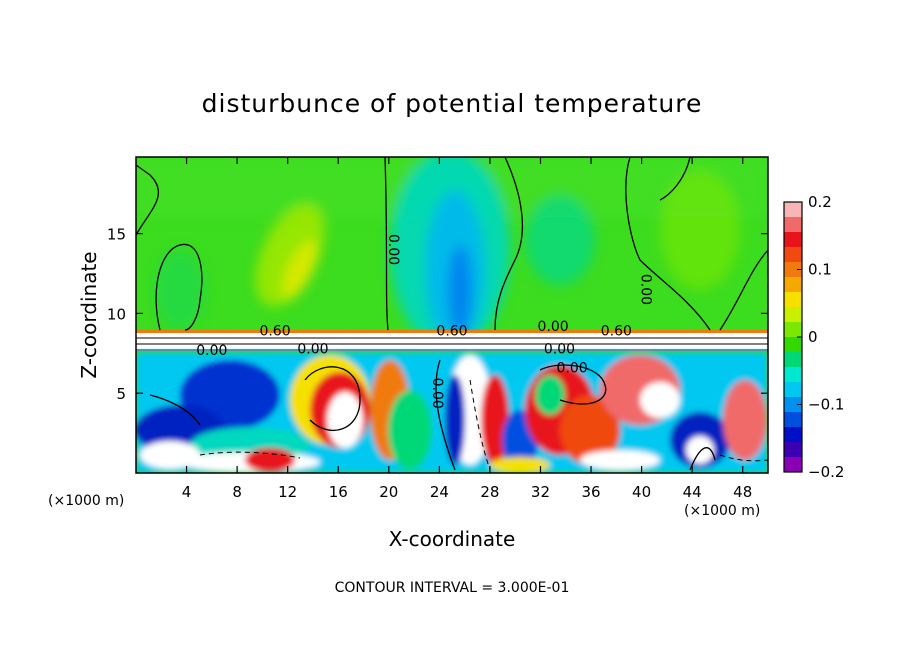 The width and height of the screenshot is (904, 654). What do you see at coordinates (89, 314) in the screenshot?
I see `y-axis-label: Z-coordinate` at bounding box center [89, 314].